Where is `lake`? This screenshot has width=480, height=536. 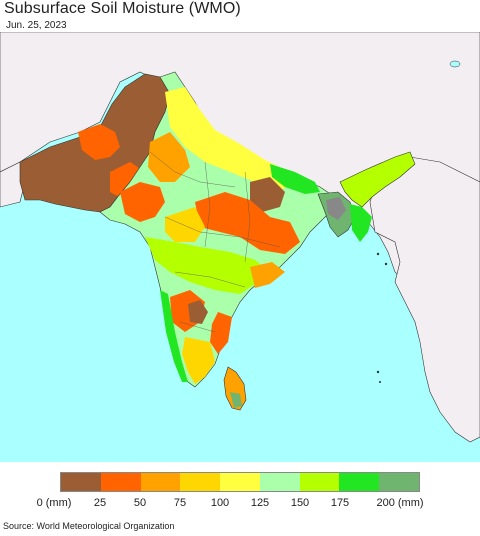 lake is located at coordinates (455, 64).